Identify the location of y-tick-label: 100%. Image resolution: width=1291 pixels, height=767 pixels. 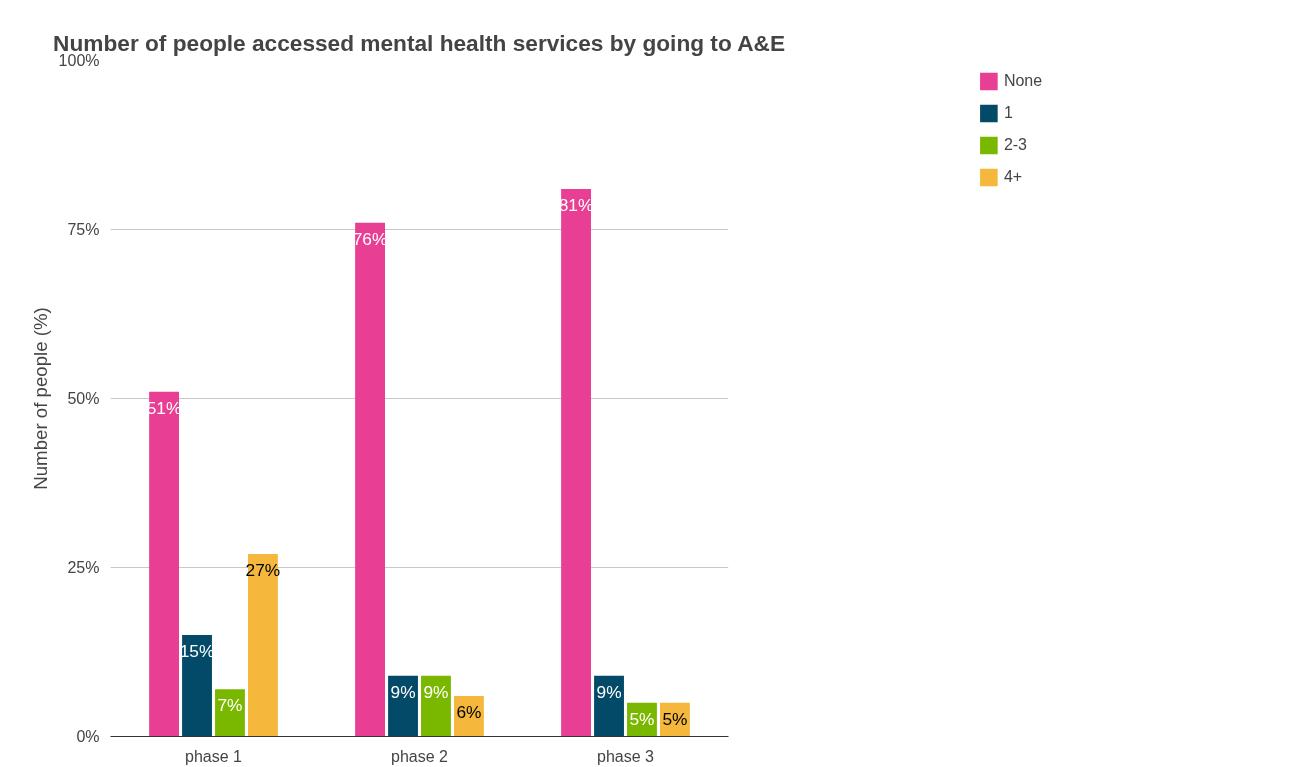
(79, 60).